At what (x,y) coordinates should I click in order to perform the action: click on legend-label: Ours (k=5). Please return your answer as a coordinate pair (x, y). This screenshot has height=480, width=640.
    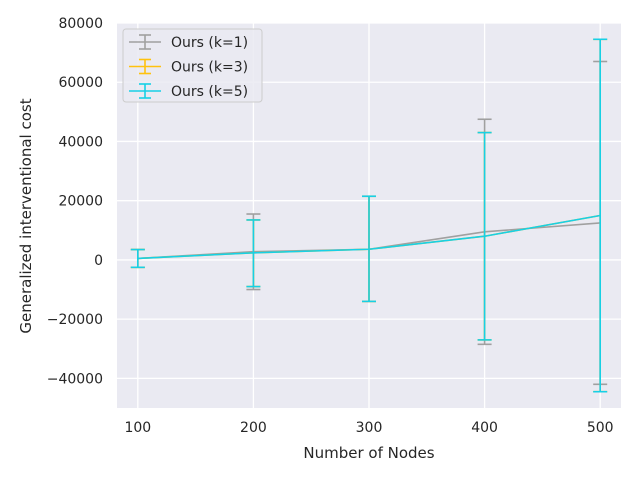
    Looking at the image, I should click on (209, 92).